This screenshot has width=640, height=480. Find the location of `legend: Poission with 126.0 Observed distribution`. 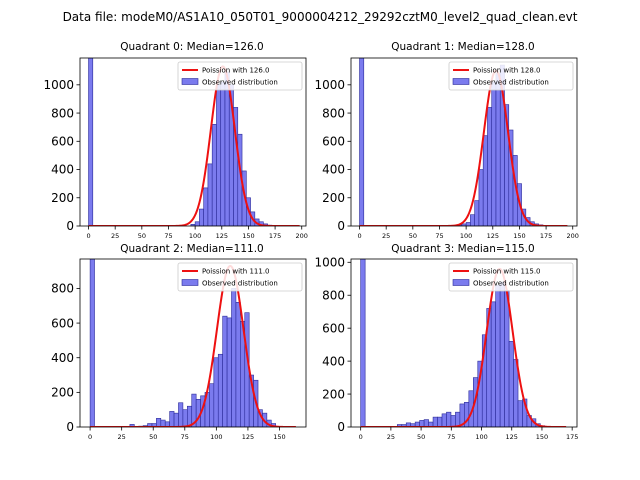

legend: Poission with 126.0 Observed distribution is located at coordinates (240, 76).